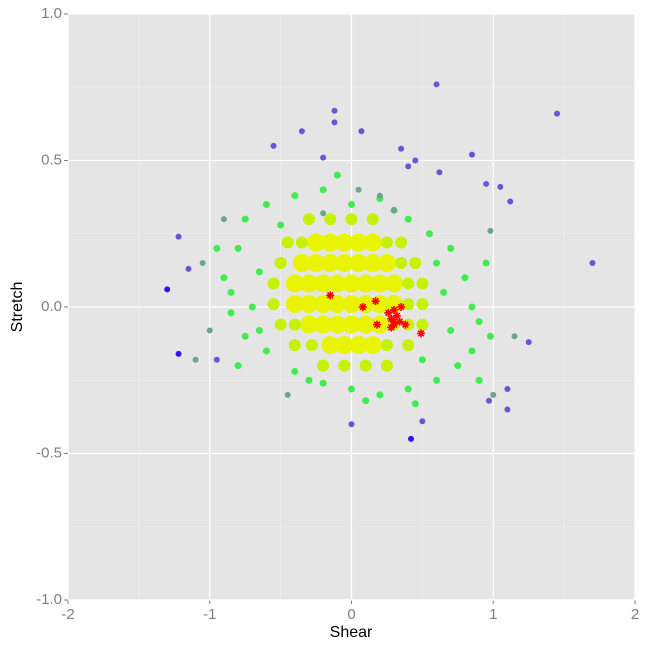 Image resolution: width=650 pixels, height=655 pixels. I want to click on x-tick-label: 0, so click(351, 614).